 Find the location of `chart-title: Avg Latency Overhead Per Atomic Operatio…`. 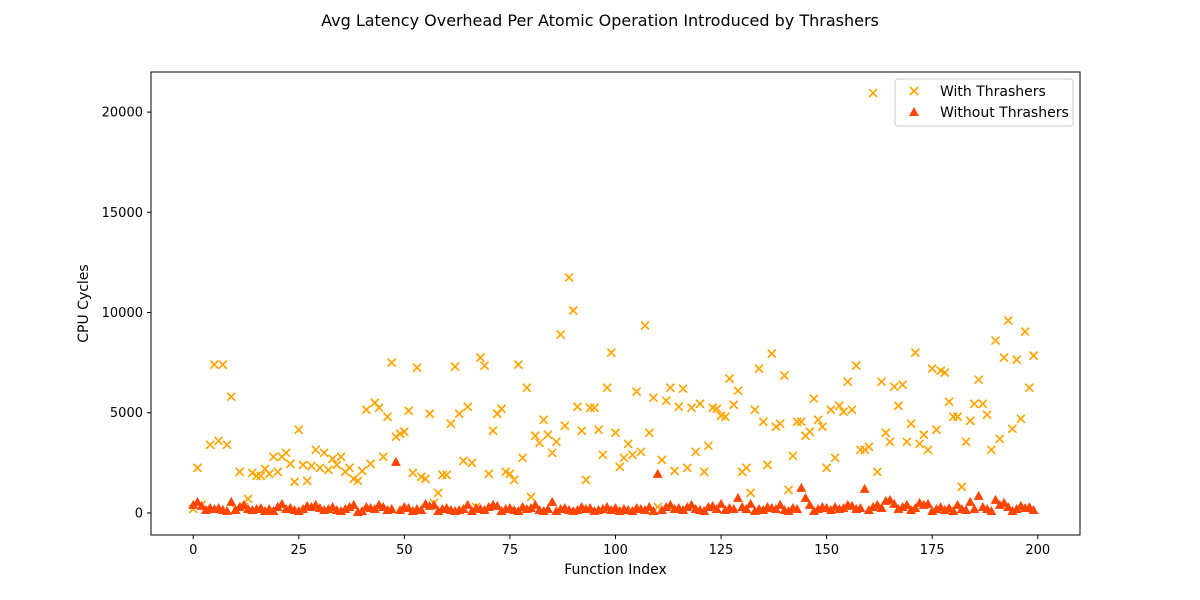

chart-title: Avg Latency Overhead Per Atomic Operatio… is located at coordinates (600, 20).